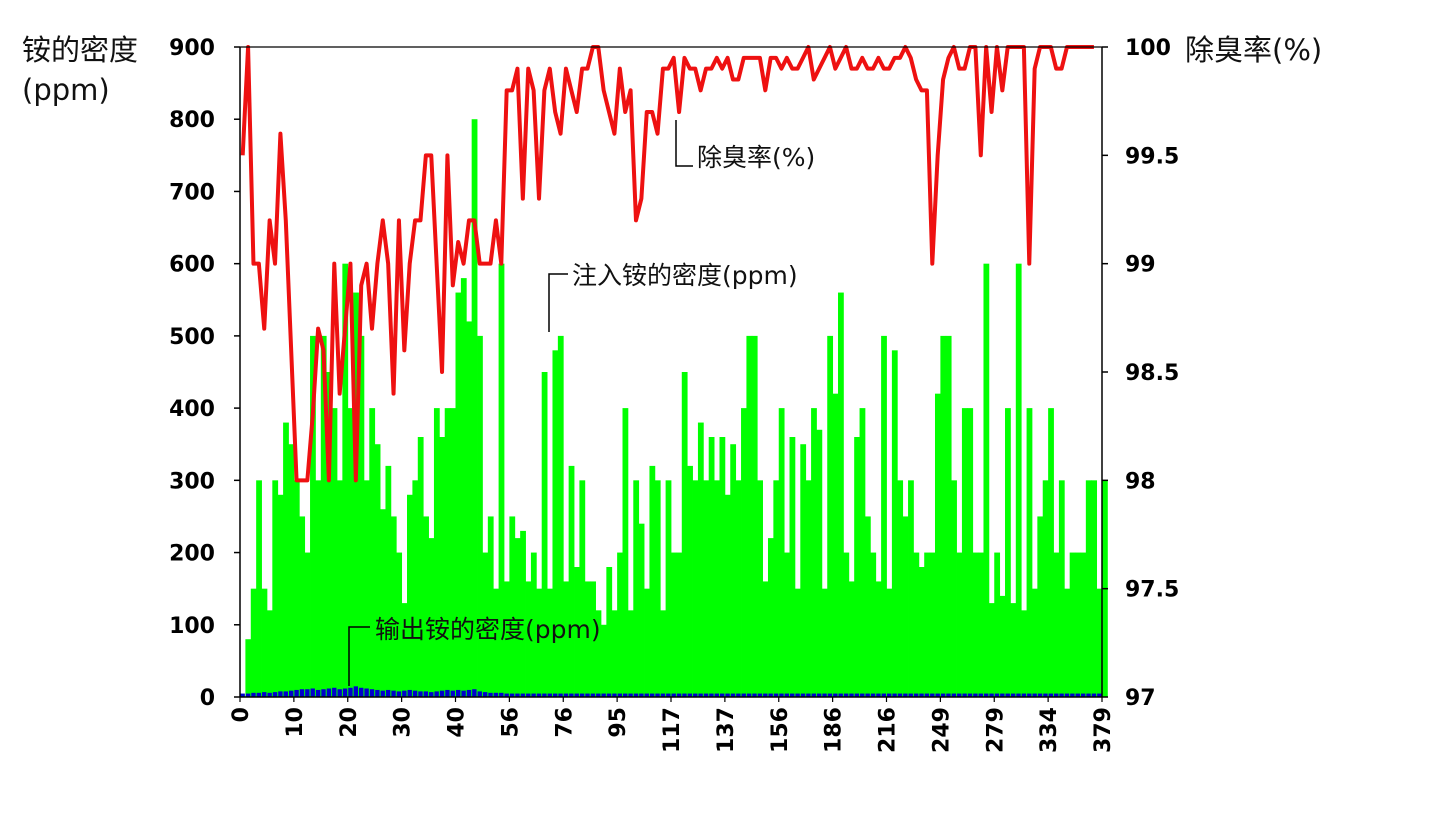 The height and width of the screenshot is (837, 1435). Describe the element at coordinates (780, 730) in the screenshot. I see `x-tick-label: 156` at that location.